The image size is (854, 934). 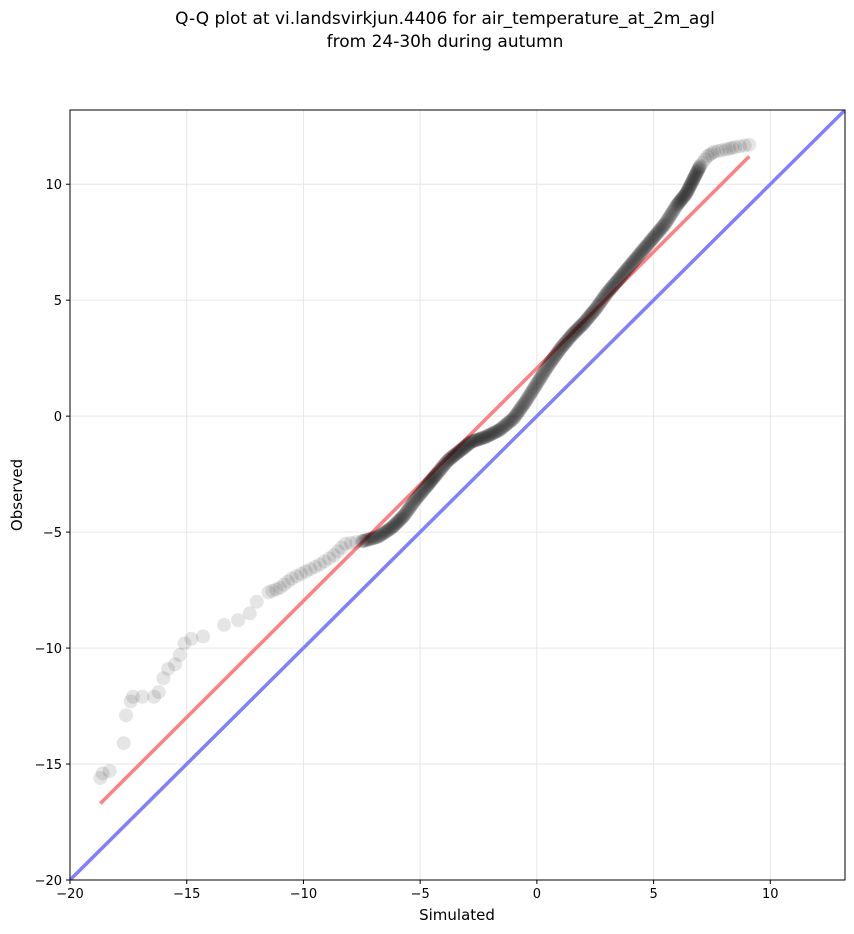 I want to click on x-axis-ticks: −20 −15 −10 −5 0 5 10, so click(x=417, y=891).